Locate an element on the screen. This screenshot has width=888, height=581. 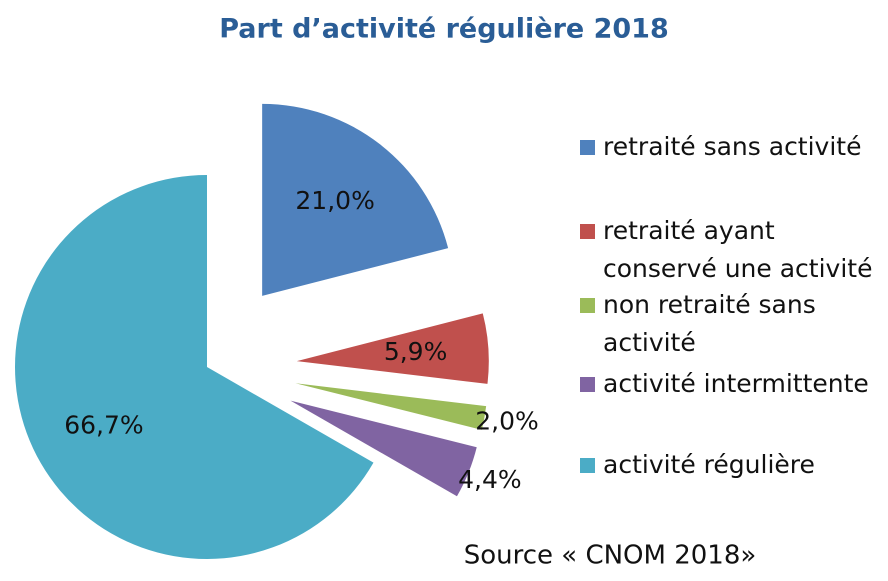
legend-item: activité intermittente is located at coordinates (731, 384).